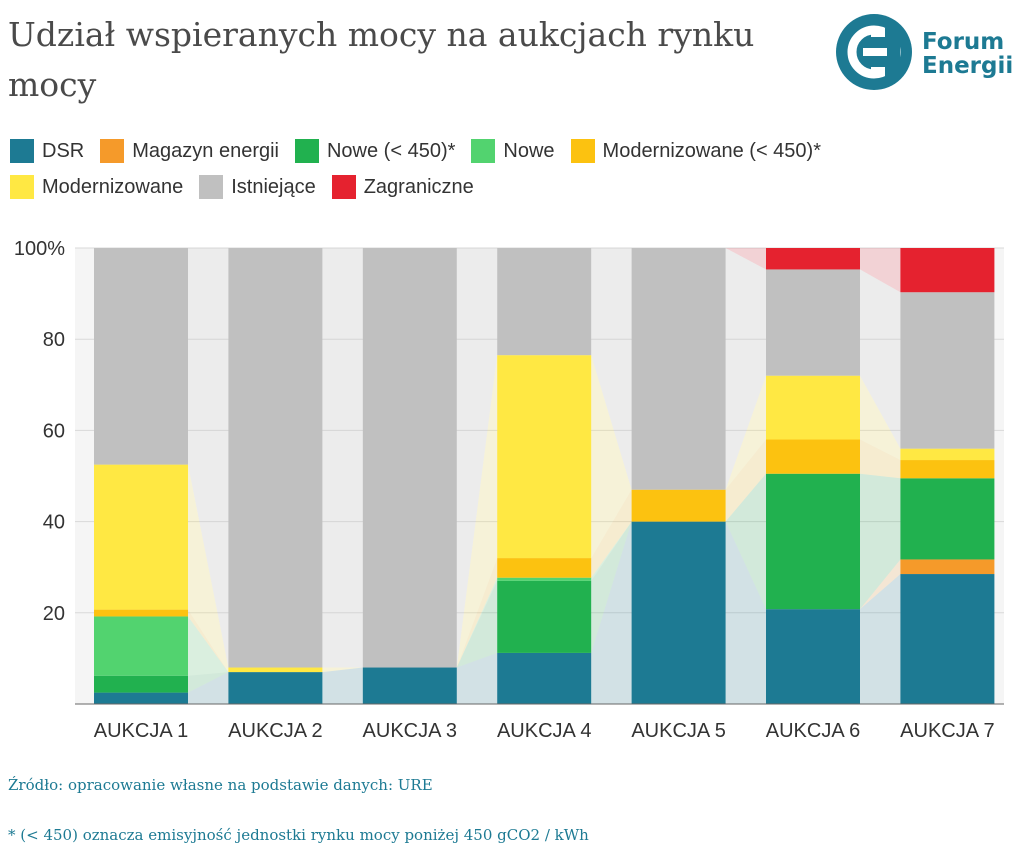  Describe the element at coordinates (141, 646) in the screenshot. I see `bar-aukcja-1-nowe` at that location.